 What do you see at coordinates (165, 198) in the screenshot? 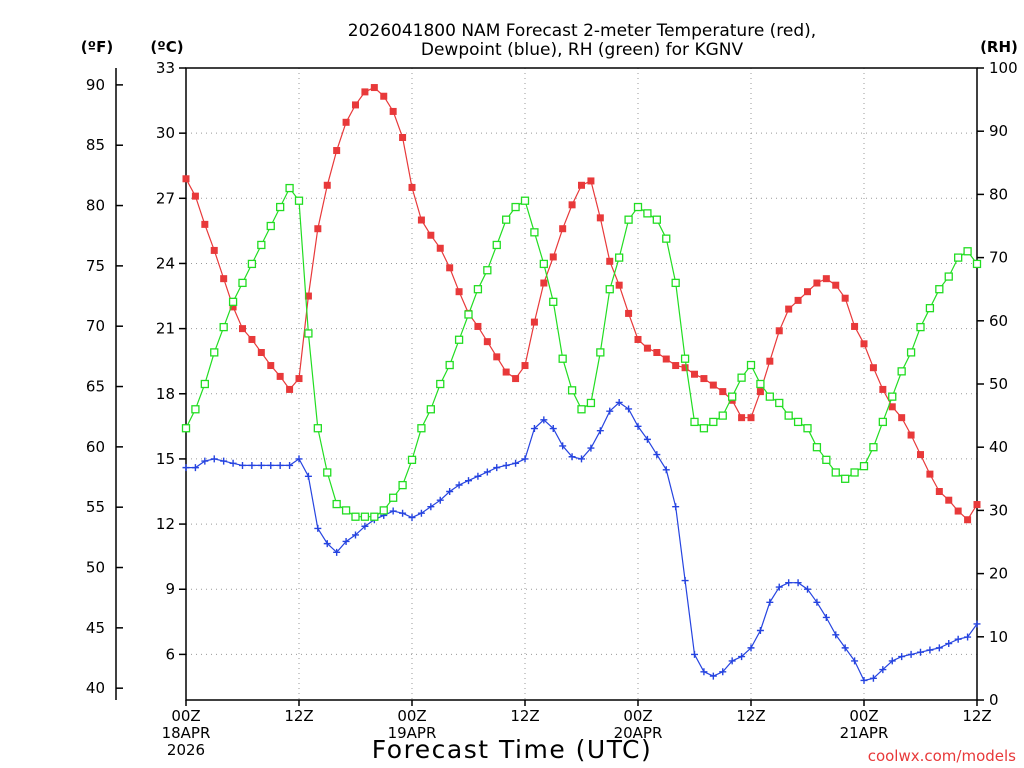
I see `celsius-tick-label: 27` at bounding box center [165, 198].